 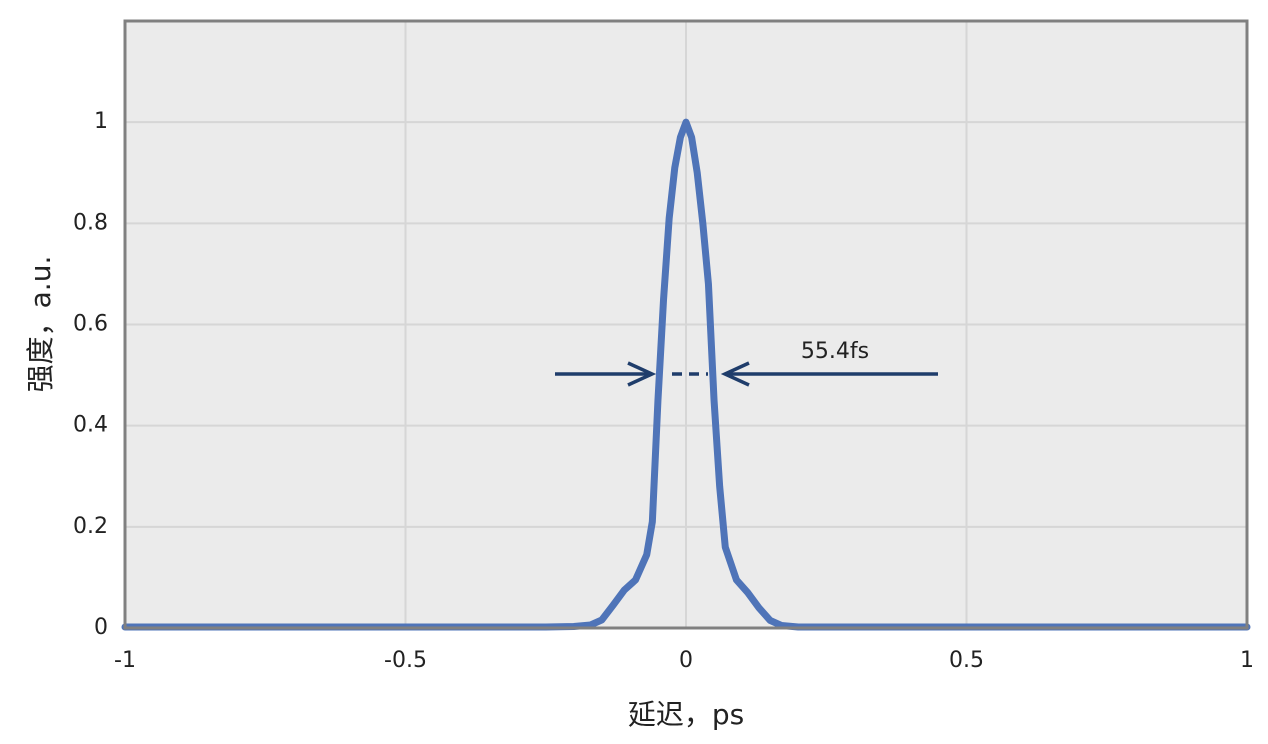 What do you see at coordinates (686, 714) in the screenshot?
I see `x-axis-title: 延迟，ps` at bounding box center [686, 714].